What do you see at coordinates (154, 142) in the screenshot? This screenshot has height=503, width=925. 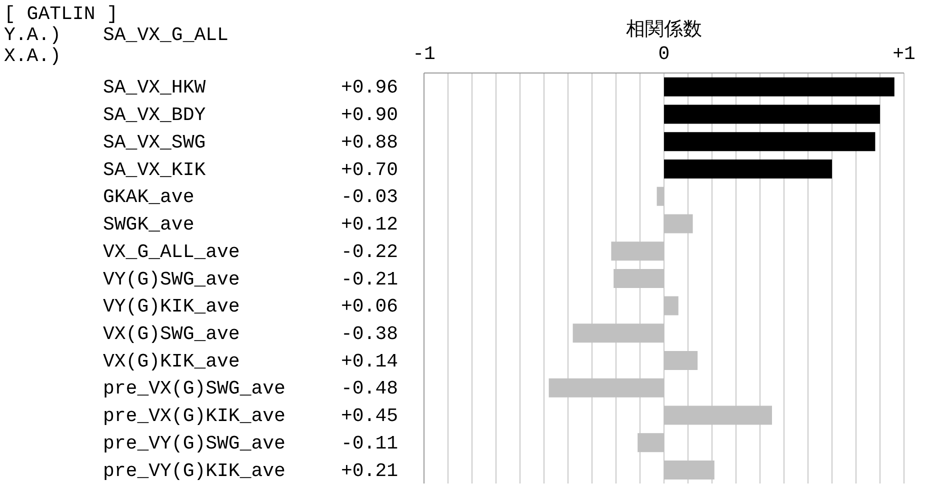 I see `y-tick-label: SA_VX_SWG` at bounding box center [154, 142].